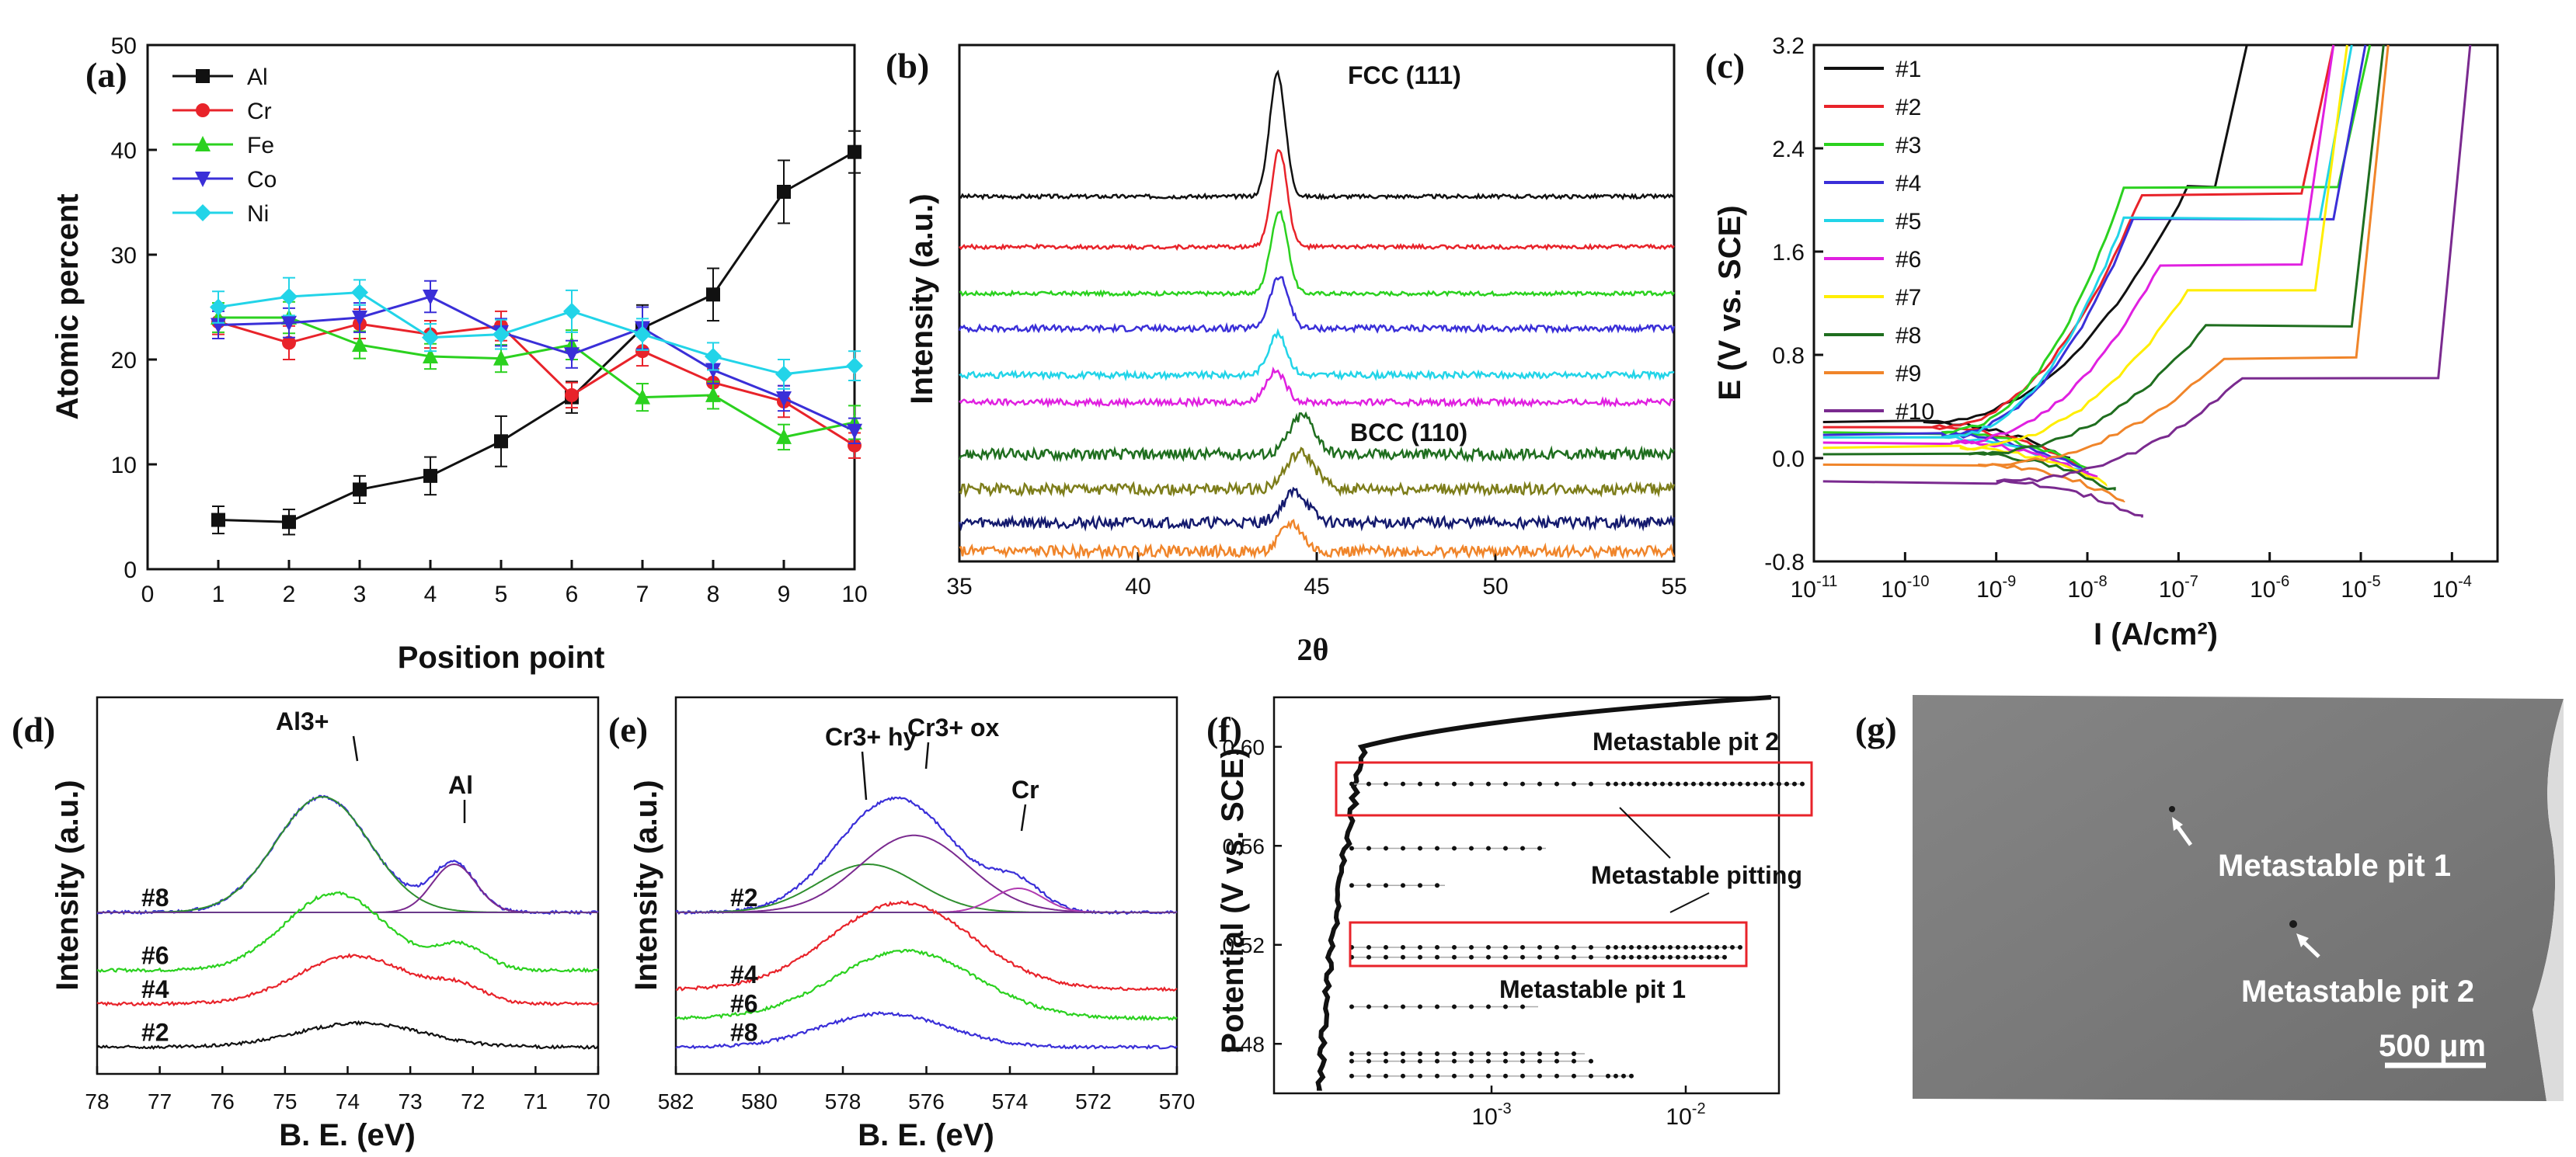 The height and width of the screenshot is (1157, 2576). Describe the element at coordinates (2177, 824) in the screenshot. I see `pit-1-arrowhead` at that location.